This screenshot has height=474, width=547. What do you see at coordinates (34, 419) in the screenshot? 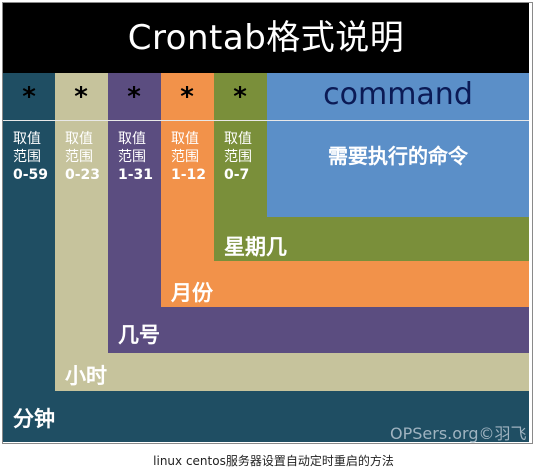
I see `minute-label: 分钟` at bounding box center [34, 419].